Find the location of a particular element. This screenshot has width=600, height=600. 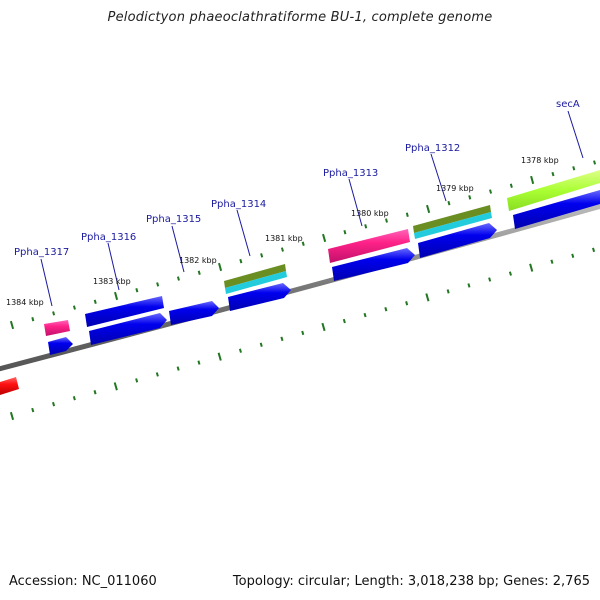

kbp-label-1380: 1380 kbp is located at coordinates (370, 213).